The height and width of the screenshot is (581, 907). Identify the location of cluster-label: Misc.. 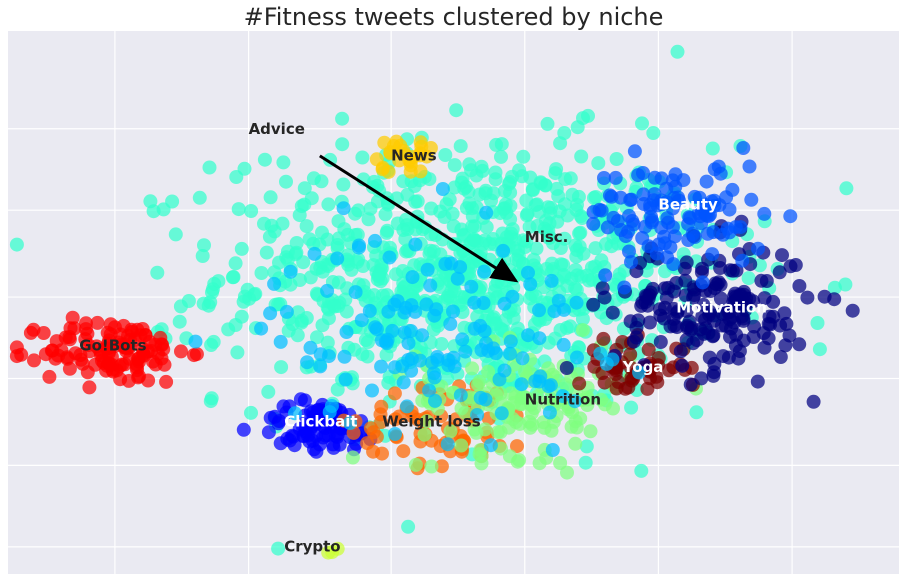
(547, 237).